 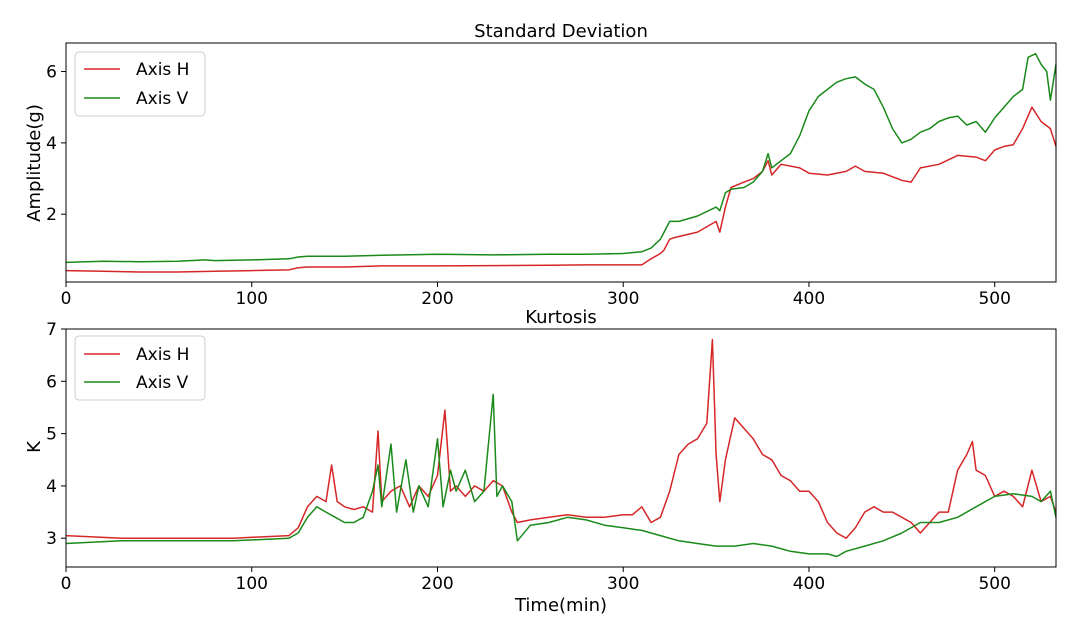 I want to click on x-axis-label: Time(min), so click(x=560, y=605).